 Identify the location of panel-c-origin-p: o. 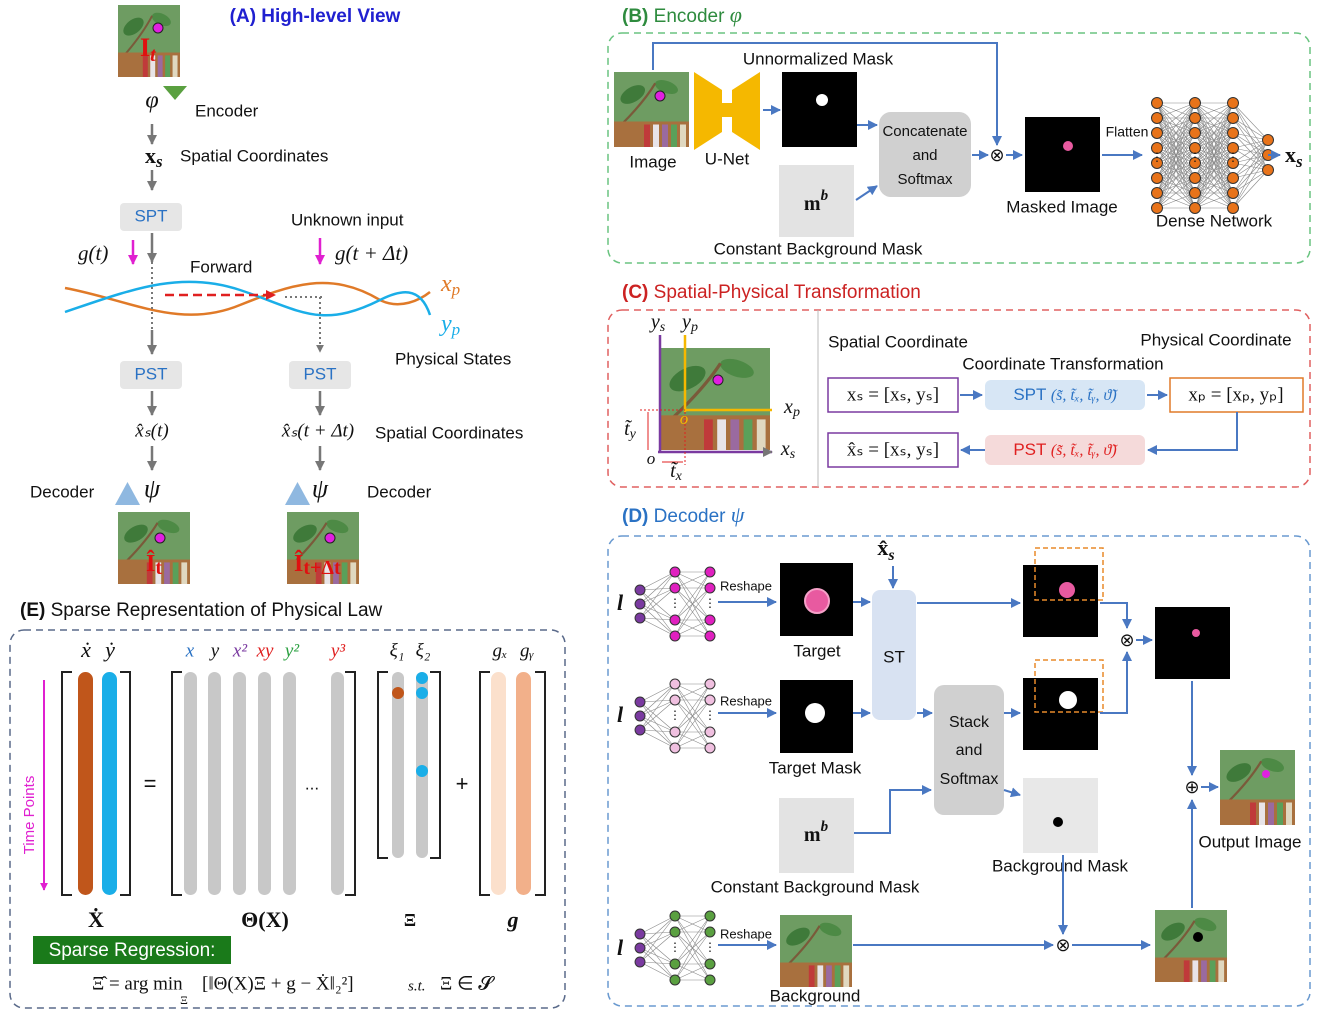
(684, 418).